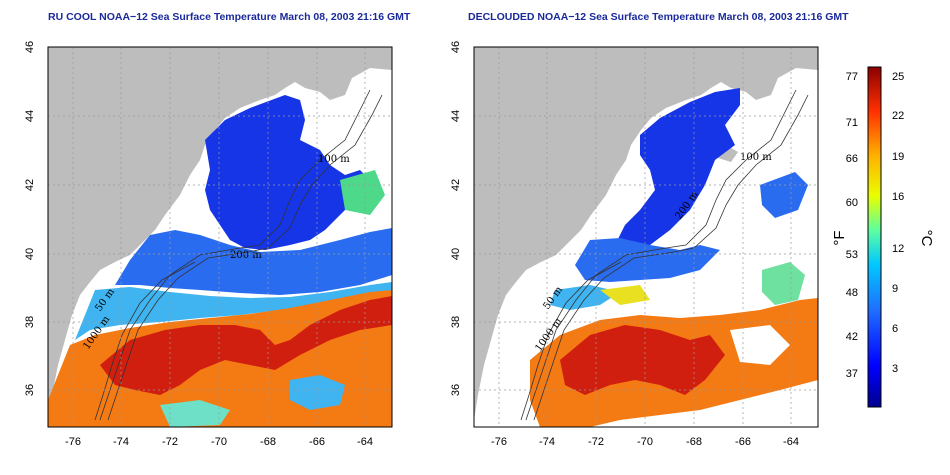 The image size is (950, 475). I want to click on celsius-tick: 22, so click(898, 116).